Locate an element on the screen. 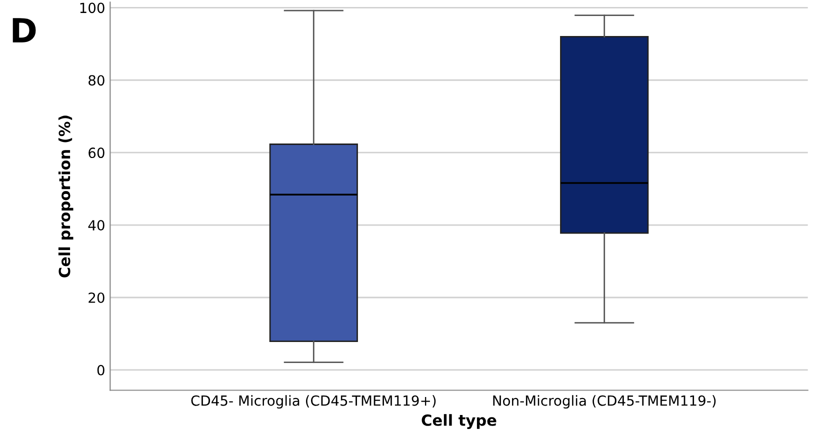 Image resolution: width=816 pixels, height=446 pixels. y-tick-label: 0 is located at coordinates (100, 370).